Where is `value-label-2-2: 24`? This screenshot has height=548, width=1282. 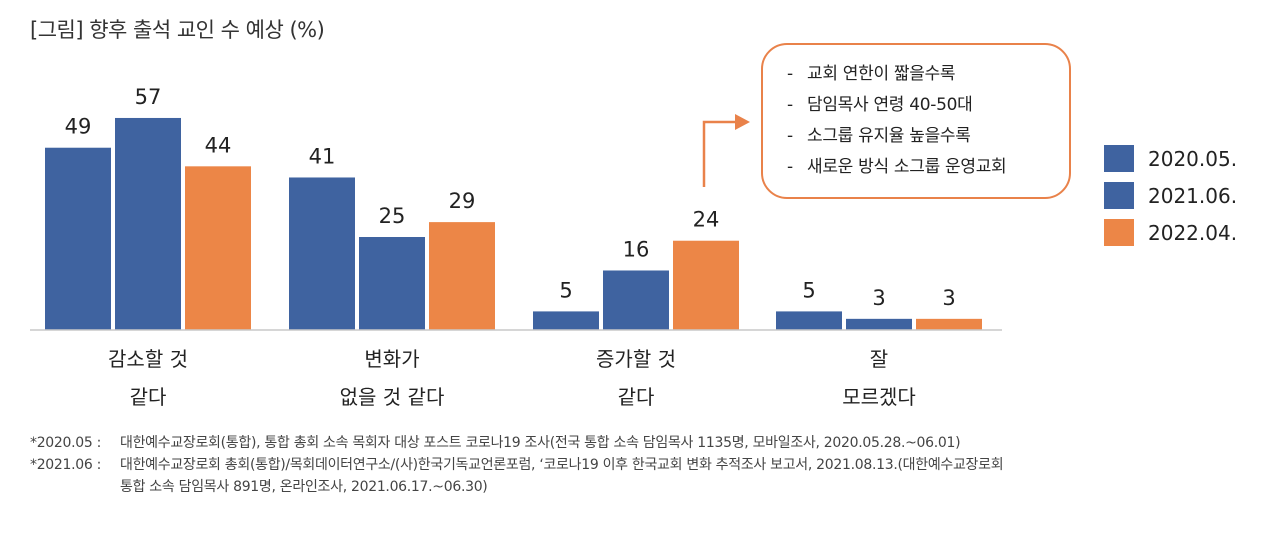 value-label-2-2: 24 is located at coordinates (706, 220).